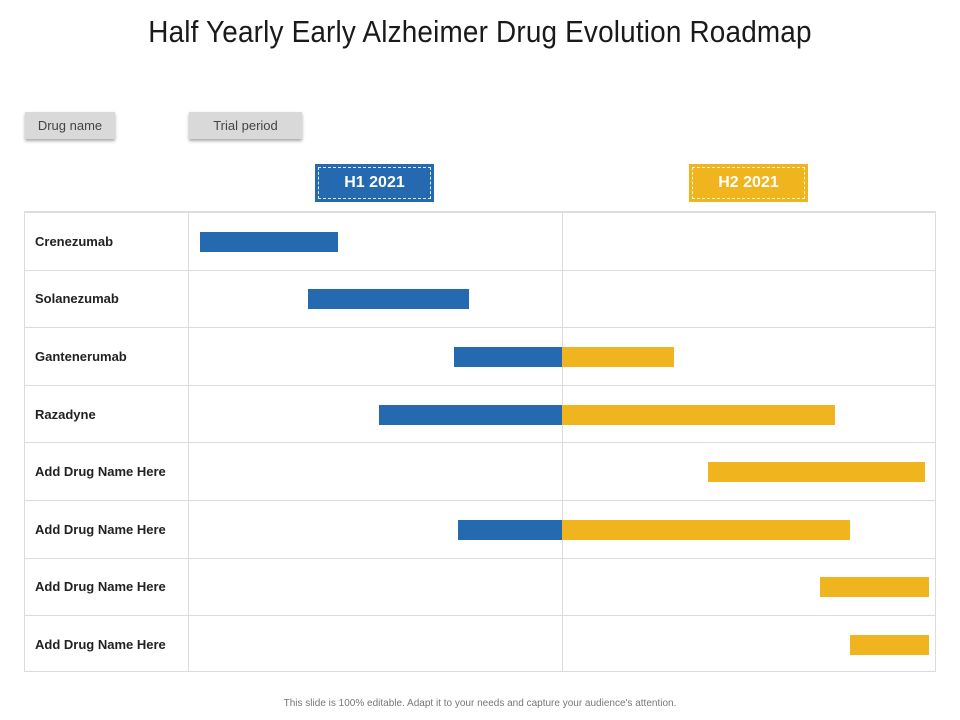  What do you see at coordinates (81, 356) in the screenshot?
I see `drug-name-label: Gantenerumab` at bounding box center [81, 356].